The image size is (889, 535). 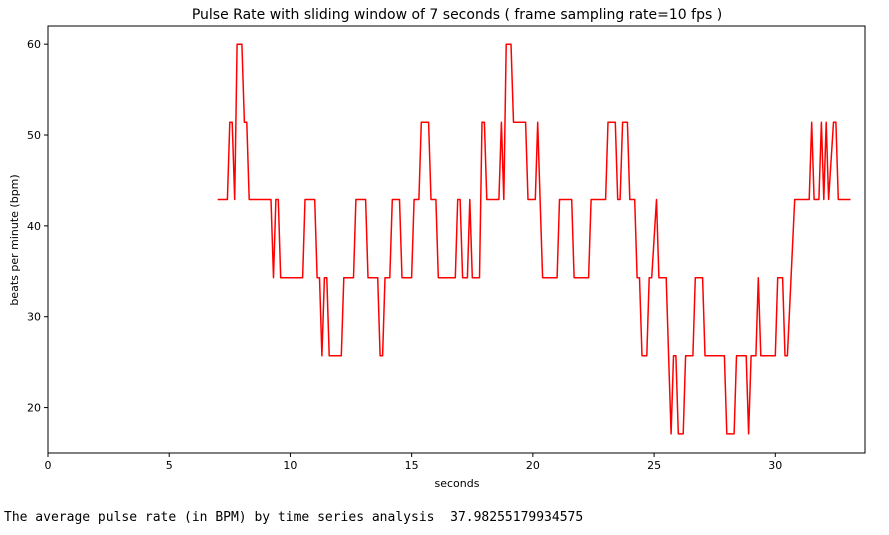 What do you see at coordinates (775, 465) in the screenshot?
I see `x-tick-label: 30` at bounding box center [775, 465].